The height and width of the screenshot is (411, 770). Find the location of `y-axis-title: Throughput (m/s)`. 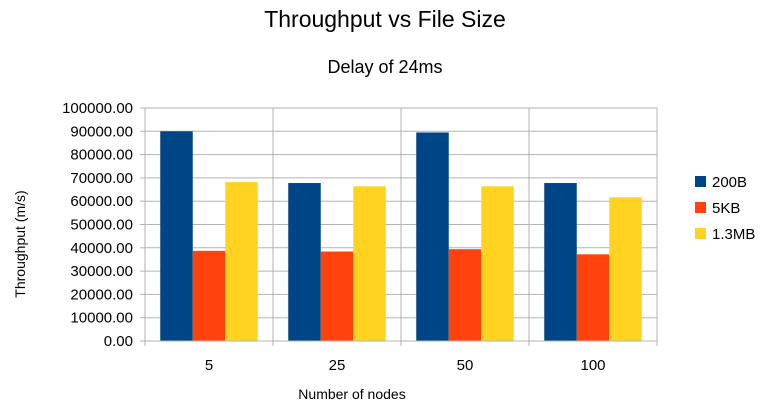

y-axis-title: Throughput (m/s) is located at coordinates (20, 243).